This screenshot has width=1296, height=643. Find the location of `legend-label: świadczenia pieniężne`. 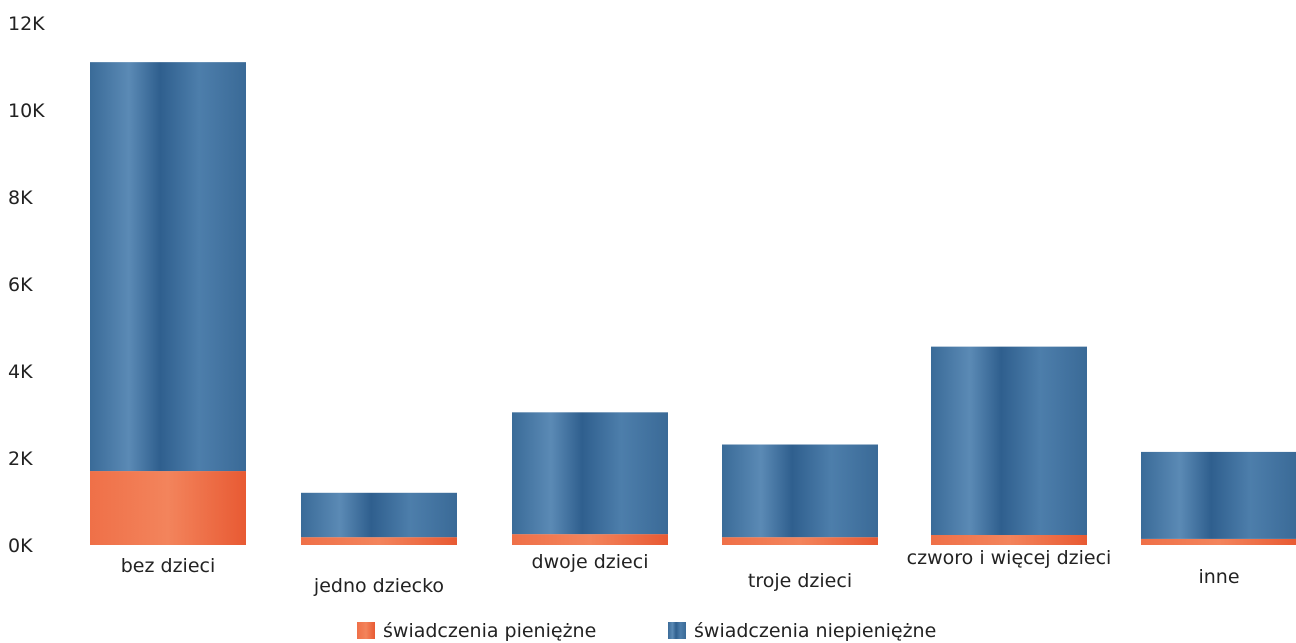

legend-label: świadczenia pieniężne is located at coordinates (489, 631).